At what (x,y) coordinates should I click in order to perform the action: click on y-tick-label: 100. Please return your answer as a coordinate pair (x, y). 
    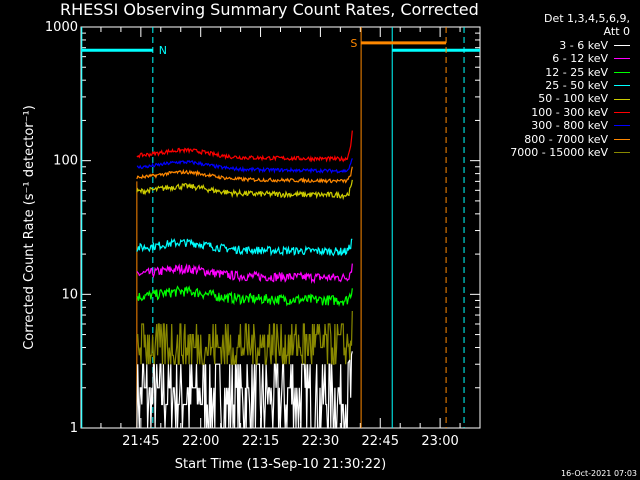
    Looking at the image, I should click on (65, 161).